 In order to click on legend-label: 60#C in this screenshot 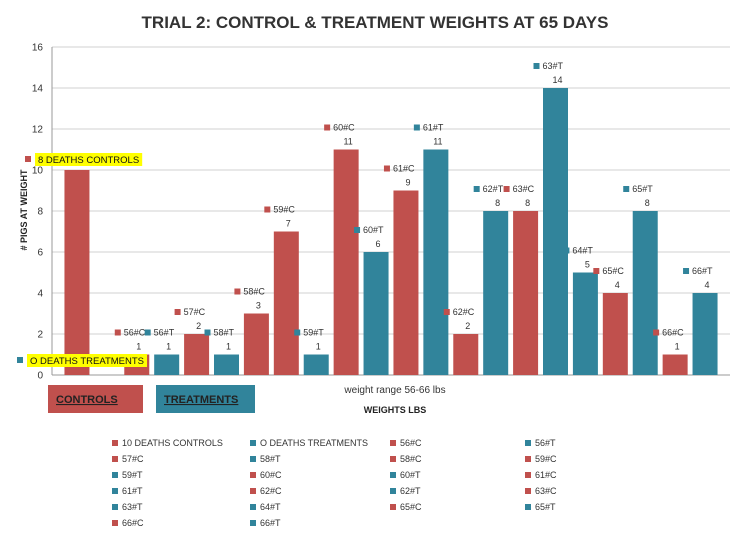, I will do `click(271, 475)`.